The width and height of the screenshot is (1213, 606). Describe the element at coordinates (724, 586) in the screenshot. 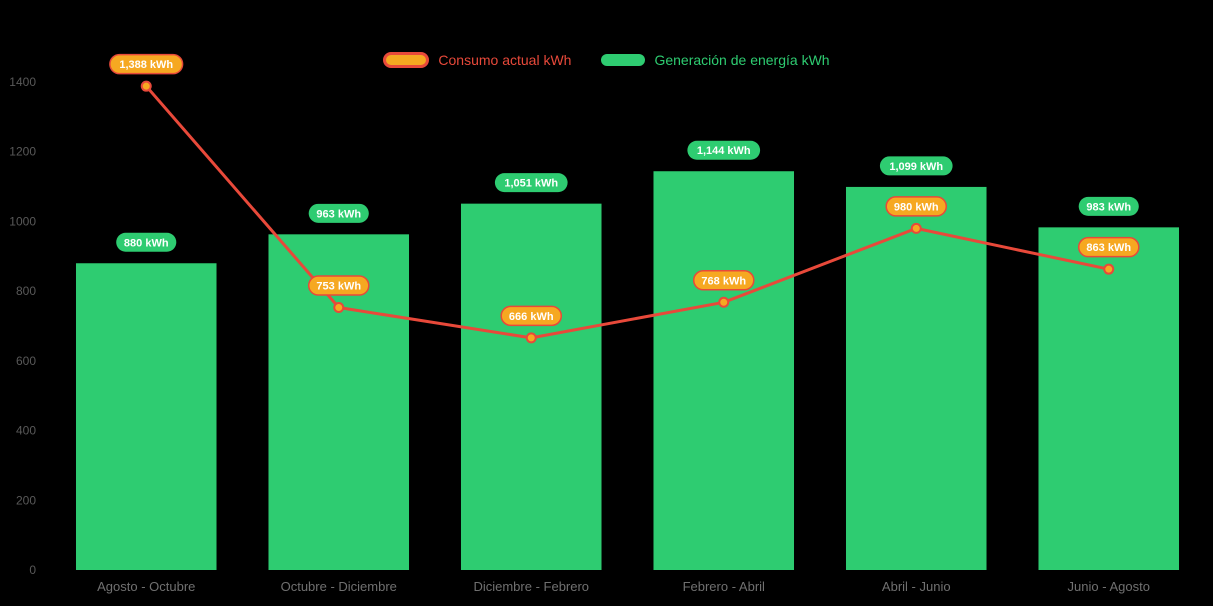

I see `x-axis-label: Febrero - Abril` at that location.